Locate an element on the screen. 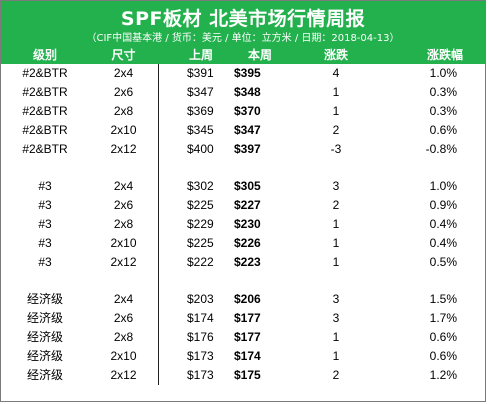  table-row: 经济级 2x10 $173 $174 1 0.6% is located at coordinates (243, 356).